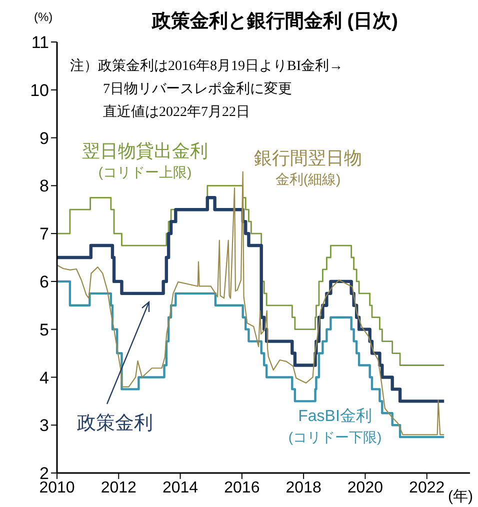  I want to click on x-tick-label: 2010, so click(57, 487).